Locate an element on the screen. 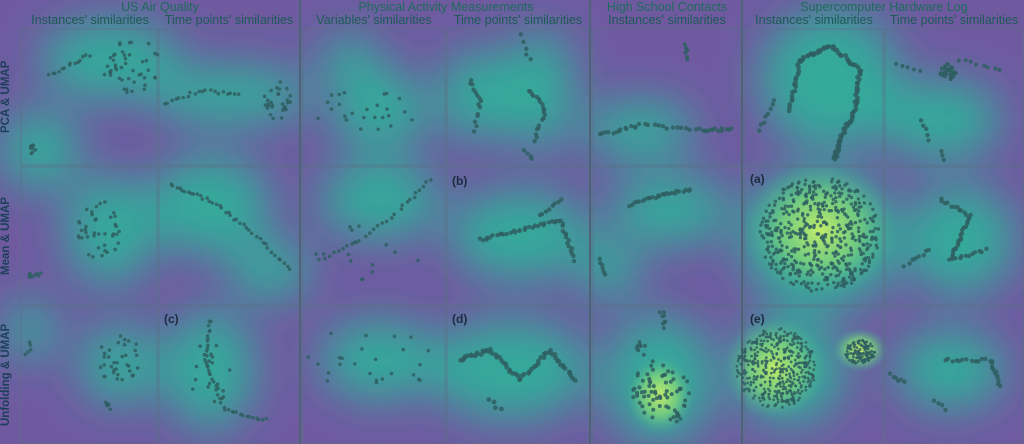  panel-border is located at coordinates (954, 97).